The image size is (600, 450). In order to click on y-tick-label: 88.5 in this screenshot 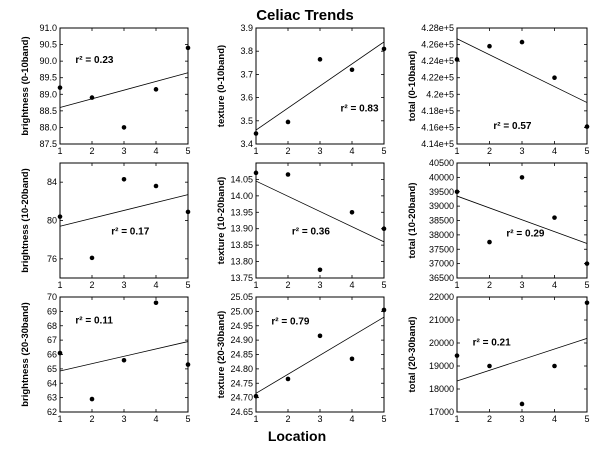, I will do `click(48, 111)`.